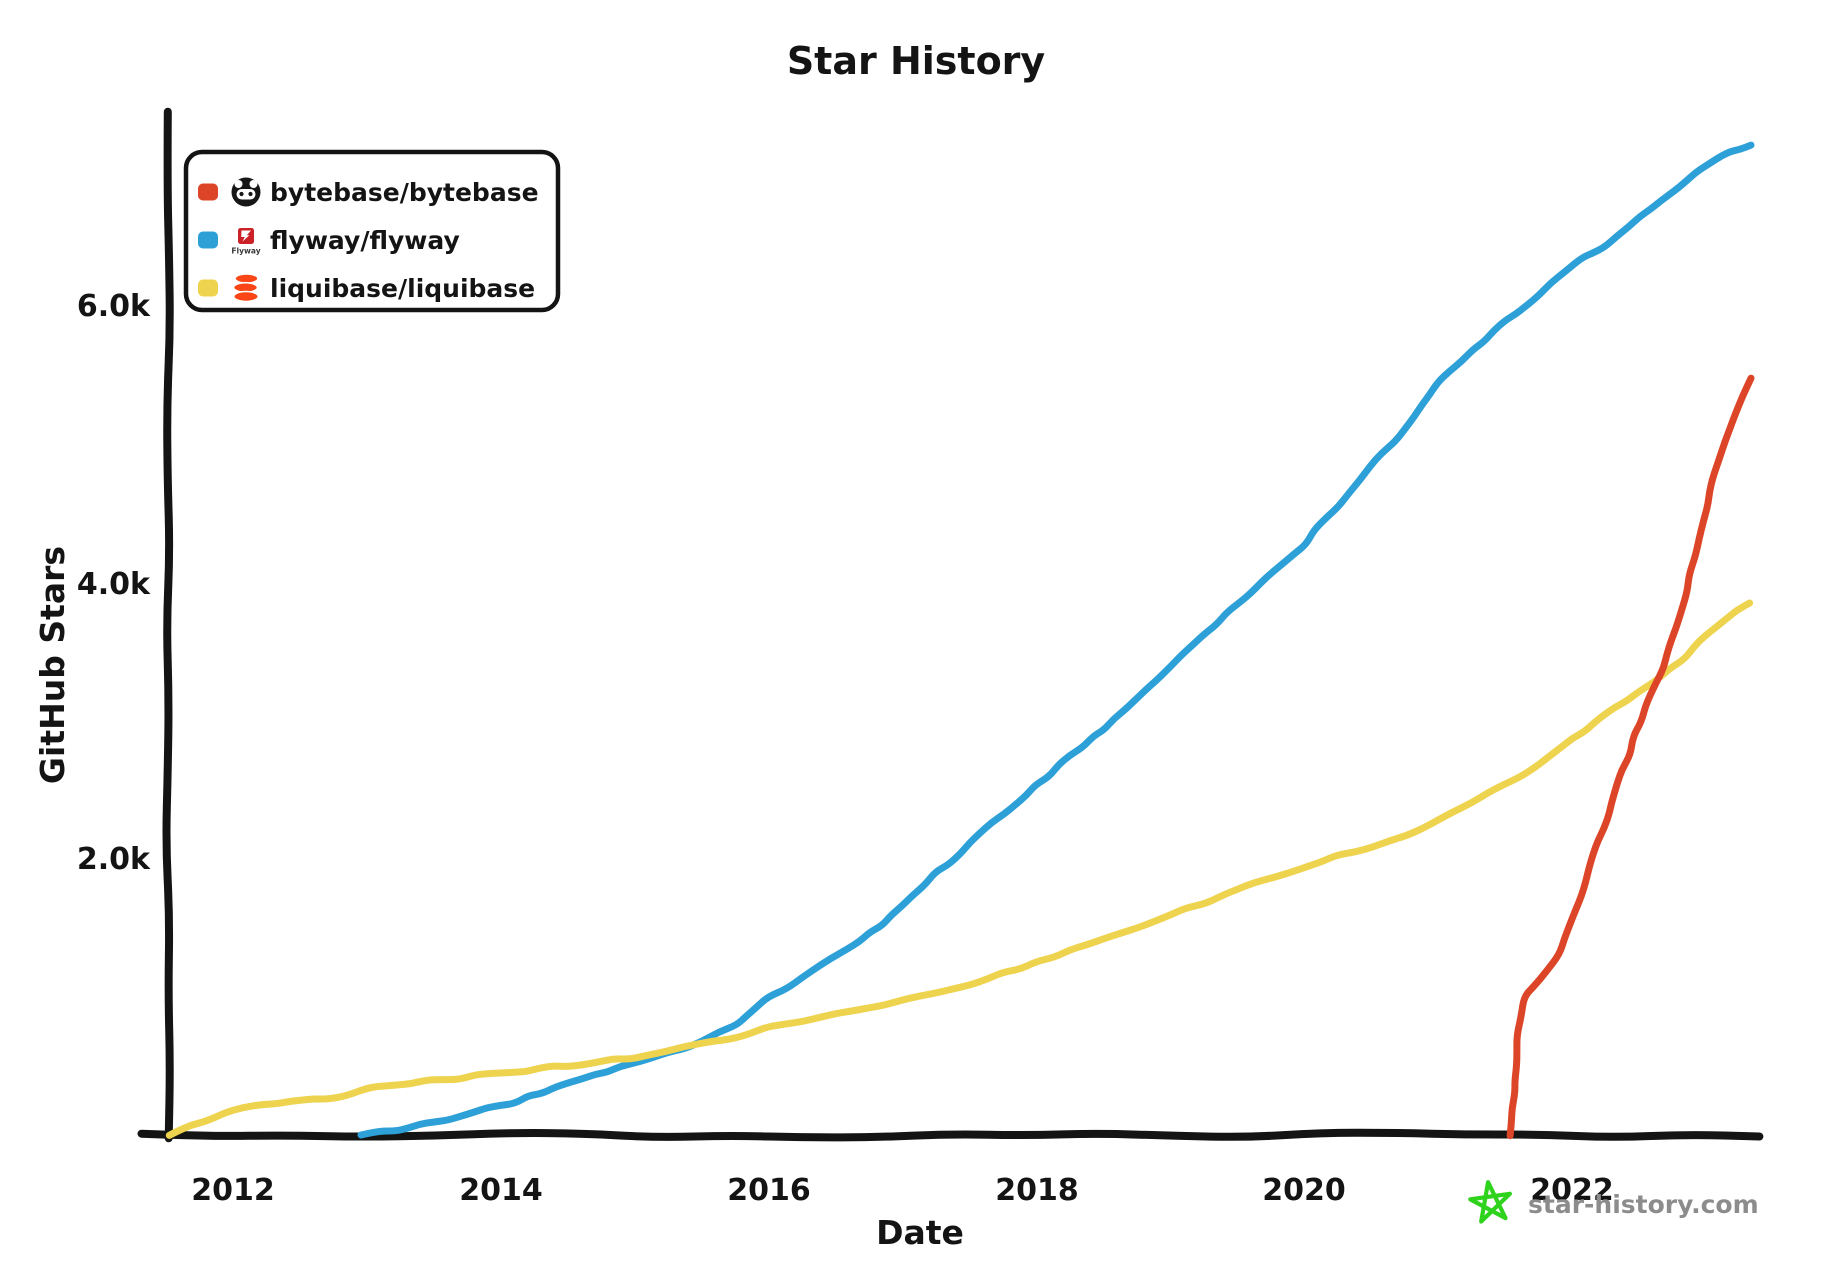 This screenshot has height=1276, width=1832. I want to click on legend-box, so click(372, 231).